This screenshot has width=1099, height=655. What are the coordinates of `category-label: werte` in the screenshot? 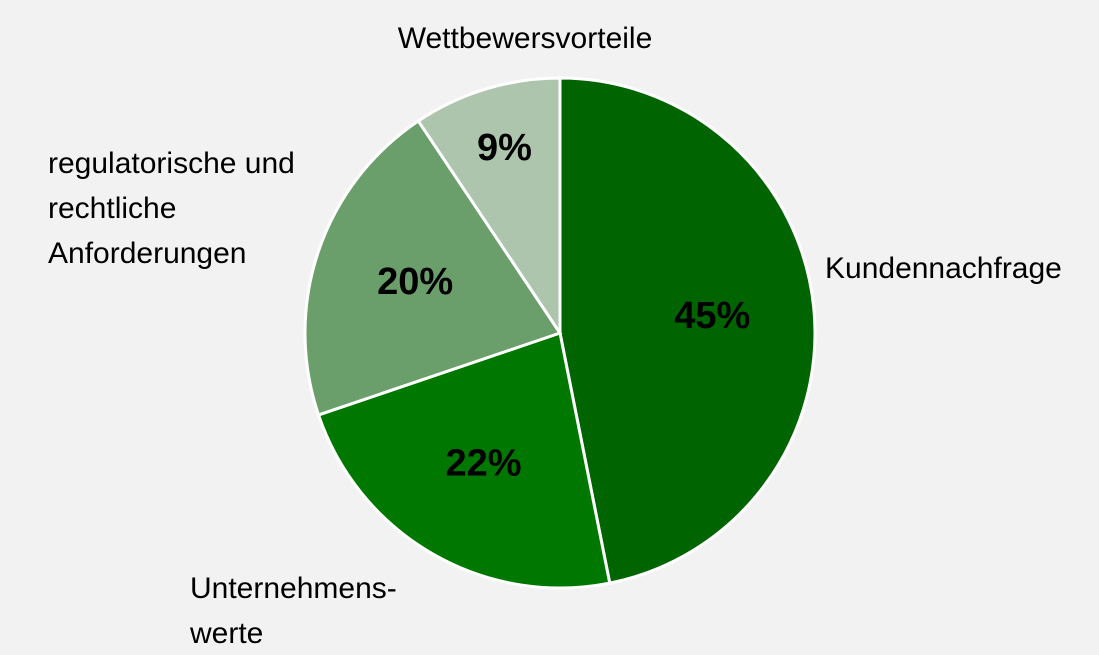 It's located at (226, 633).